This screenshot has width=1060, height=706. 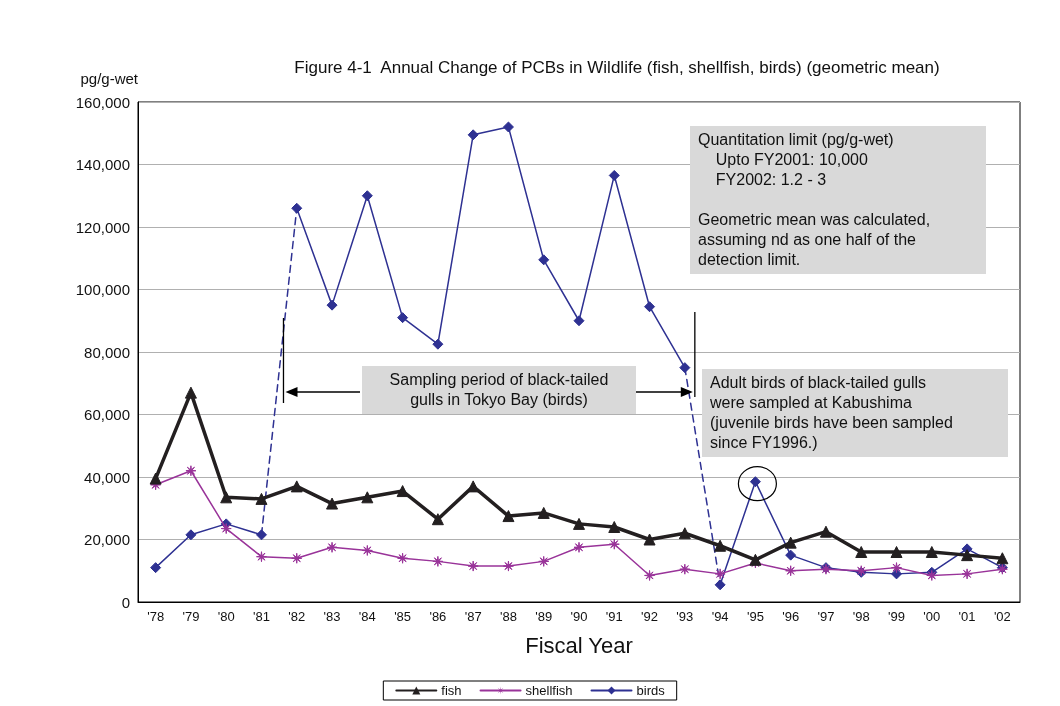 What do you see at coordinates (156, 616) in the screenshot?
I see `x-tick-label: '78` at bounding box center [156, 616].